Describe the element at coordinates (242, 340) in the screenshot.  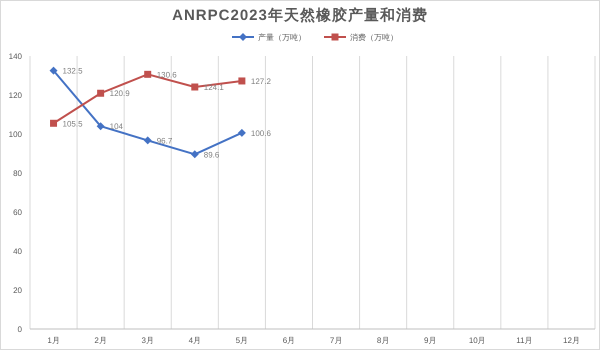
I see `x-tick-label: 5月` at that location.